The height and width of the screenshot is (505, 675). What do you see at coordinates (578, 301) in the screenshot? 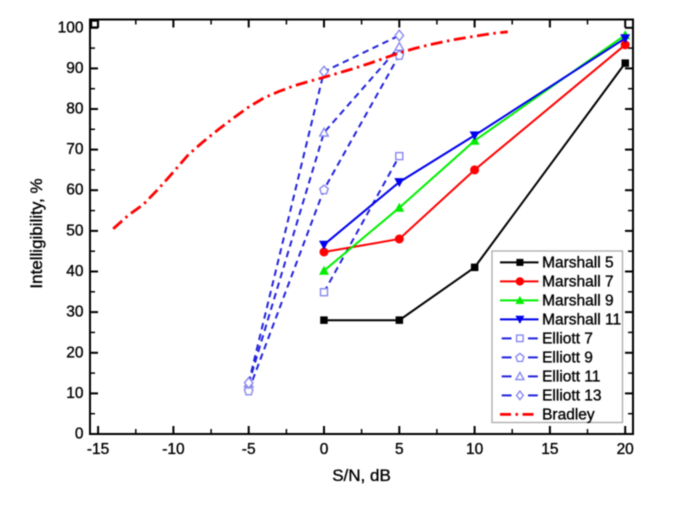
I see `svg-text: Marshall 9` at bounding box center [578, 301].